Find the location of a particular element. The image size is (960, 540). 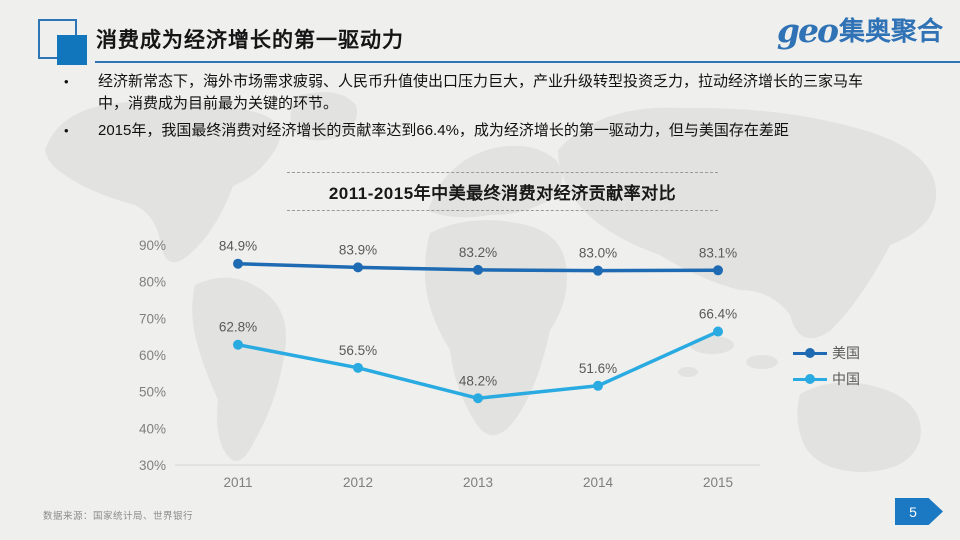

legend-line-marker-cn is located at coordinates (810, 378).